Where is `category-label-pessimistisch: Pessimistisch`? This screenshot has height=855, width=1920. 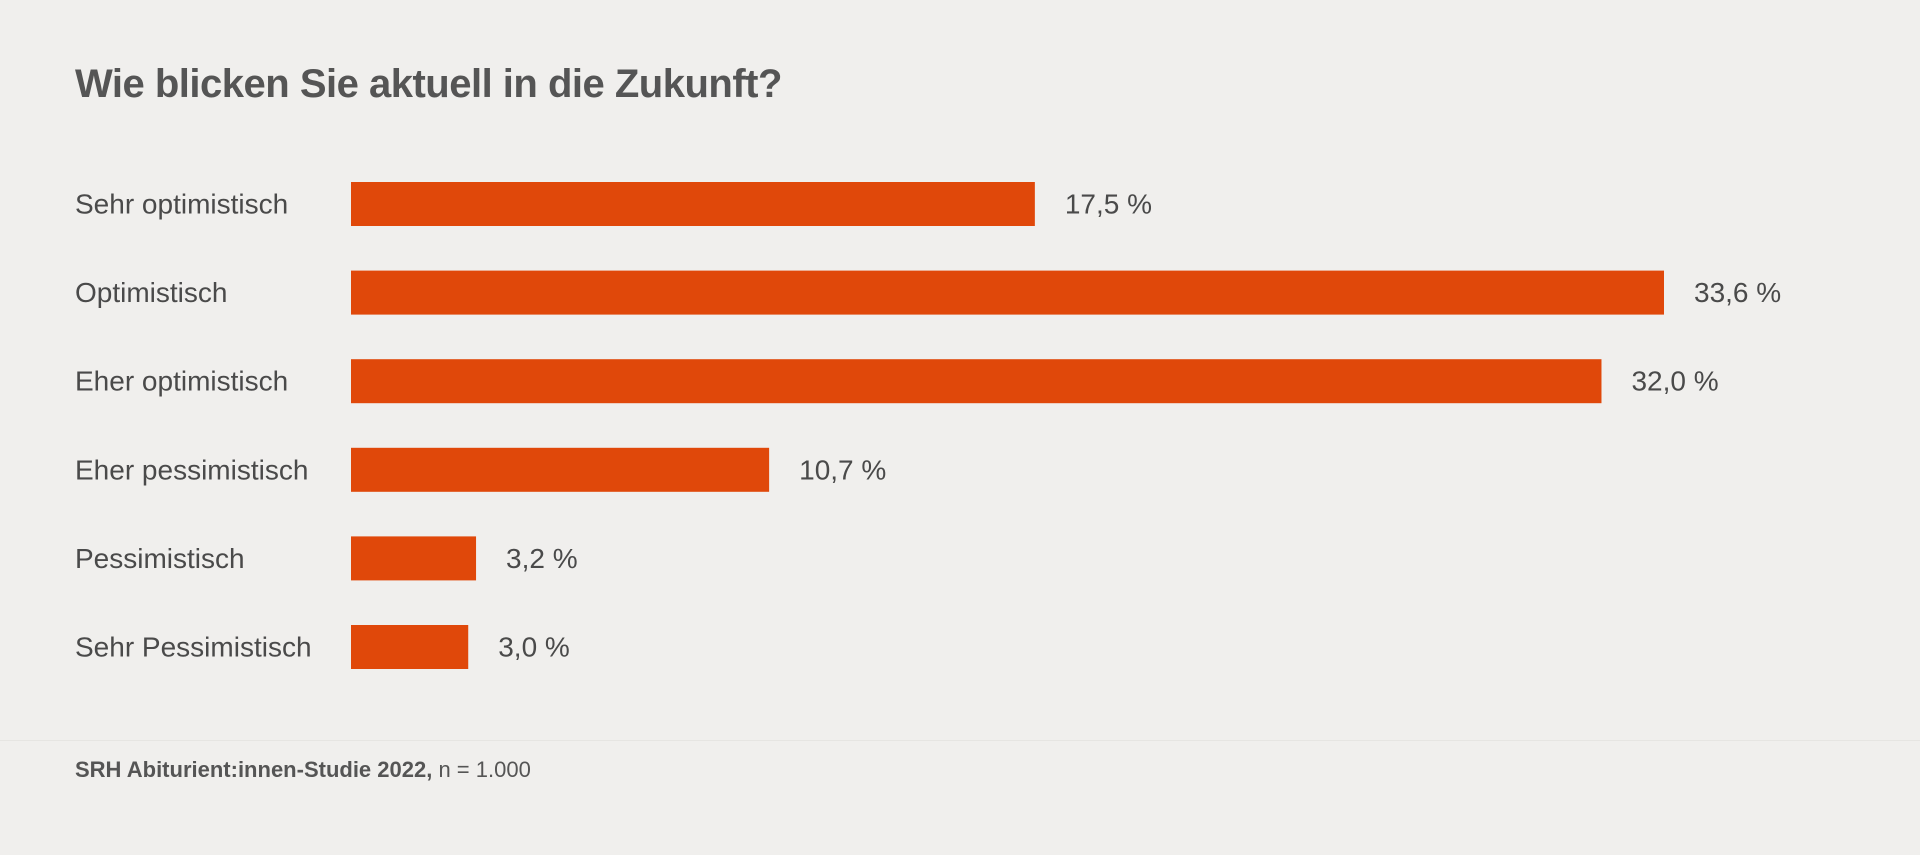 category-label-pessimistisch: Pessimistisch is located at coordinates (160, 558).